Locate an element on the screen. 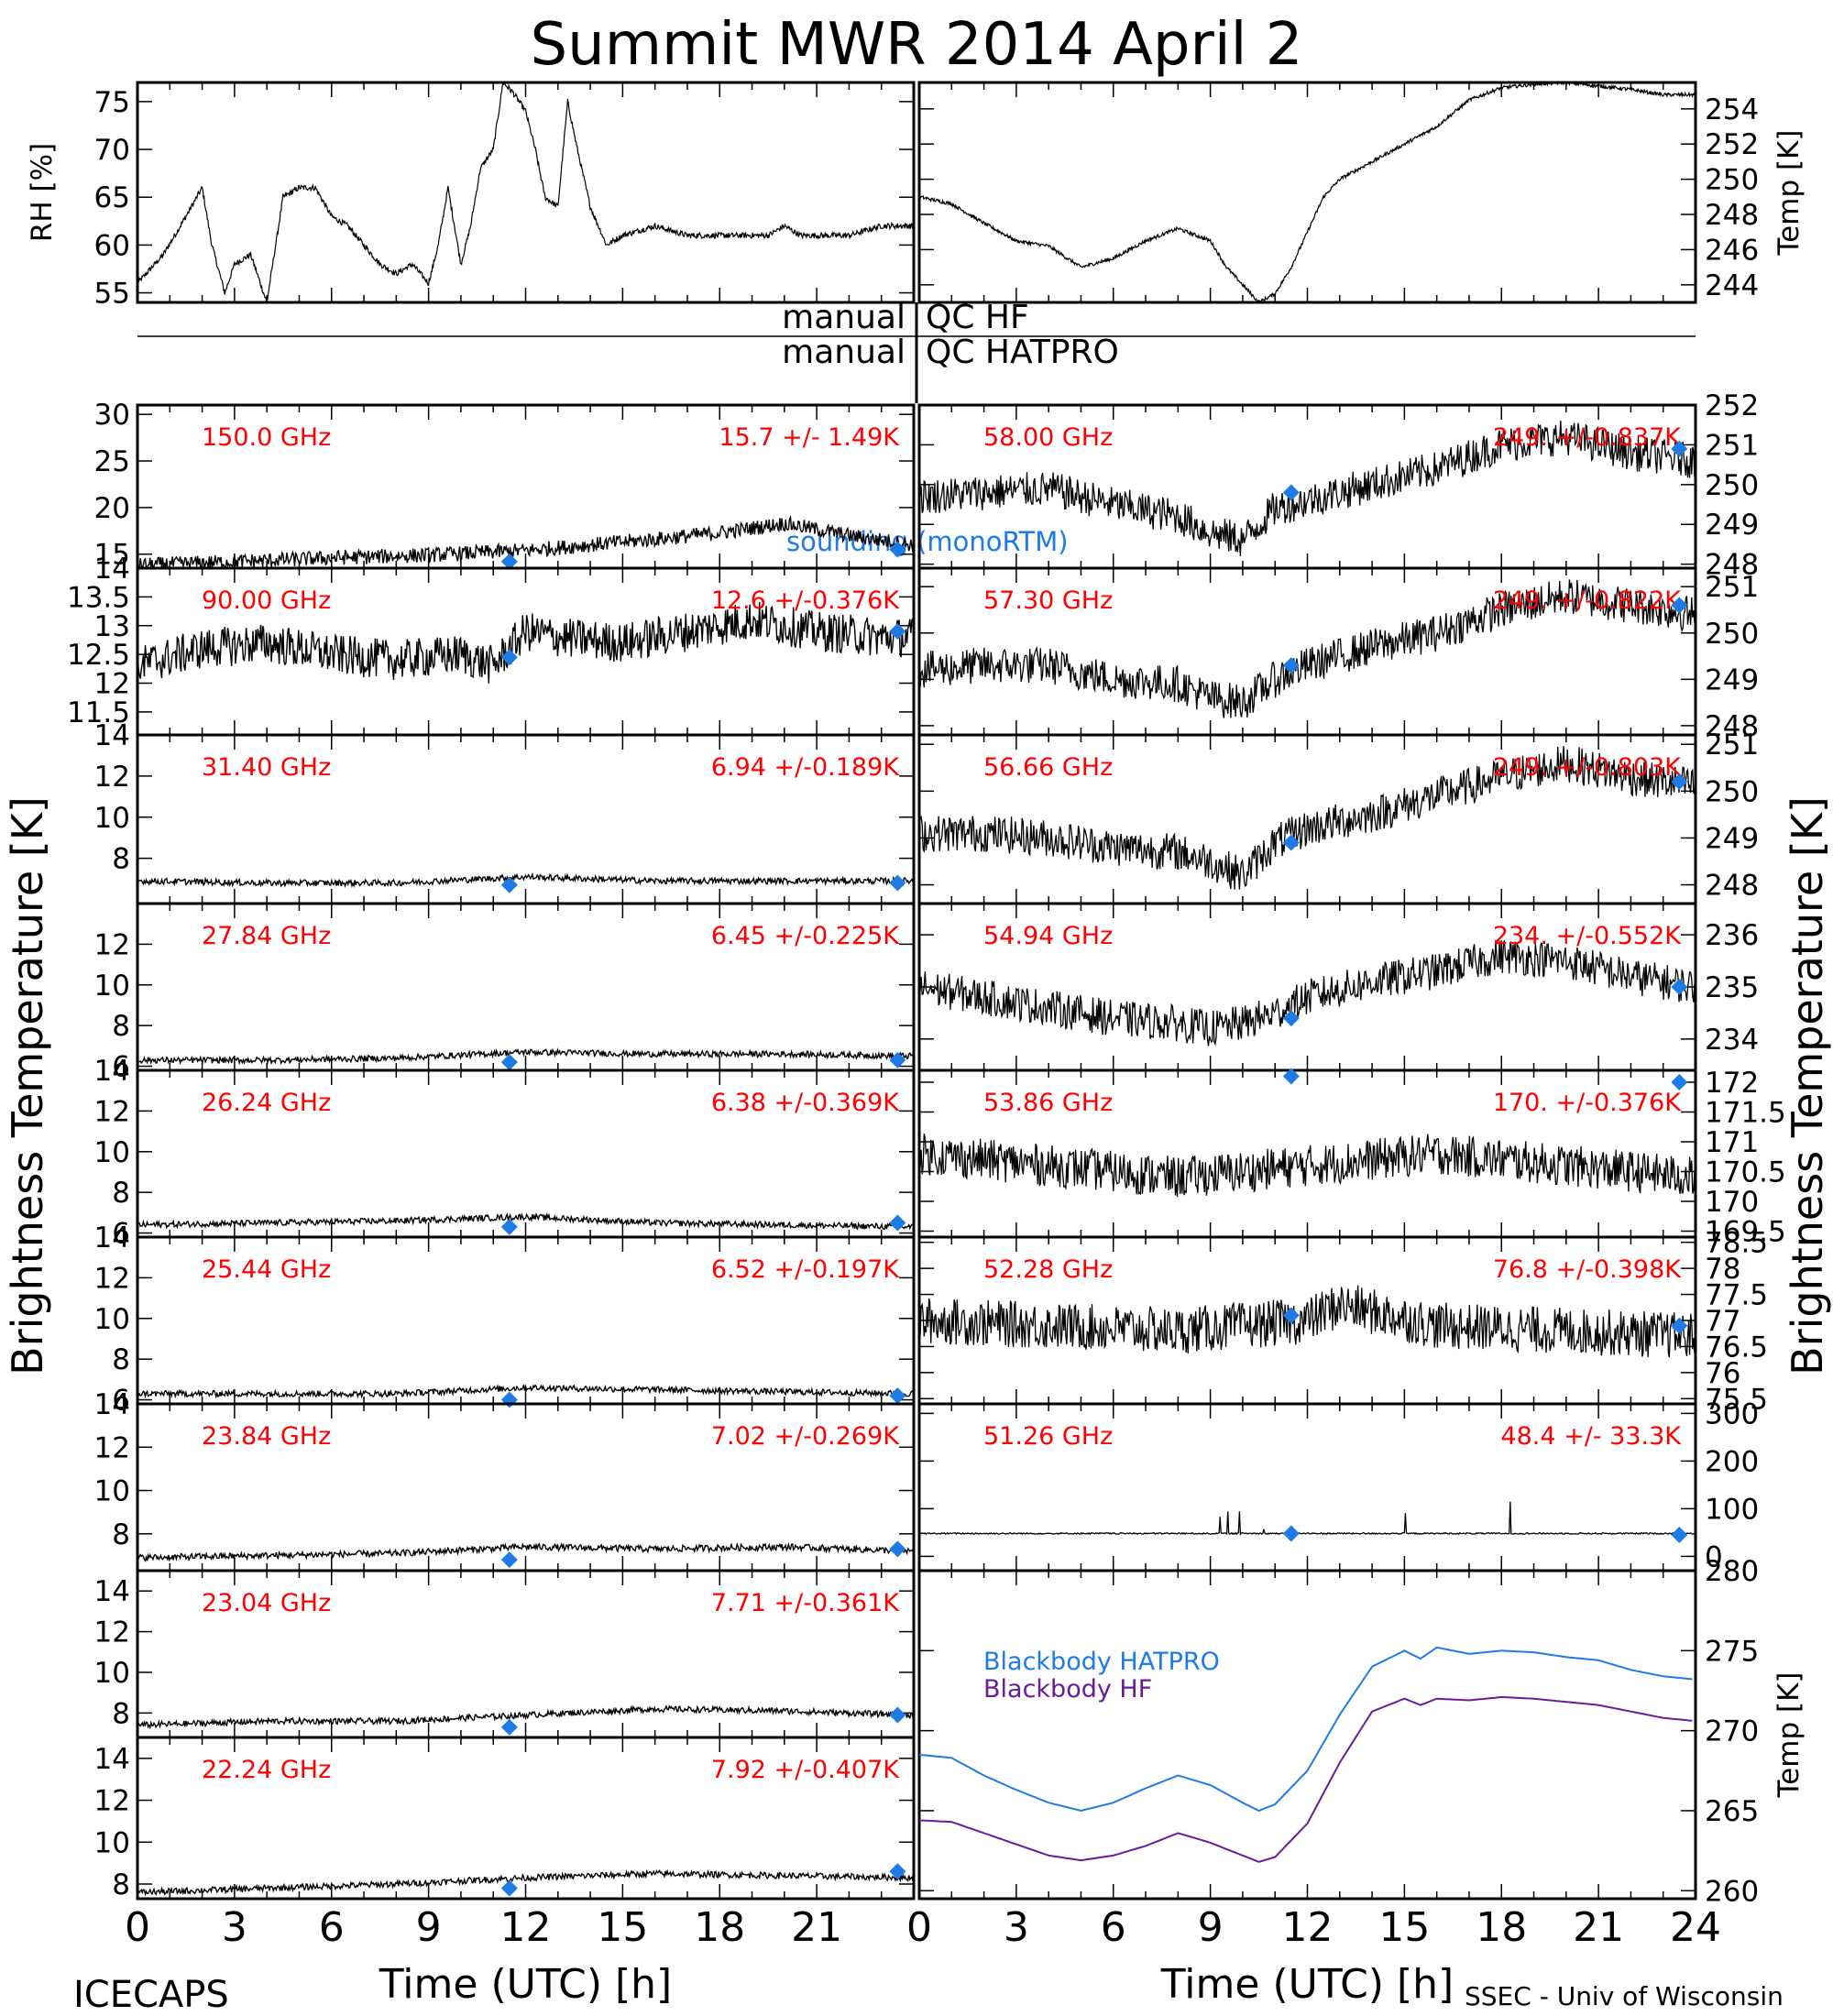 This screenshot has width=1833, height=2016. y-tick-label: 254 is located at coordinates (1732, 109).